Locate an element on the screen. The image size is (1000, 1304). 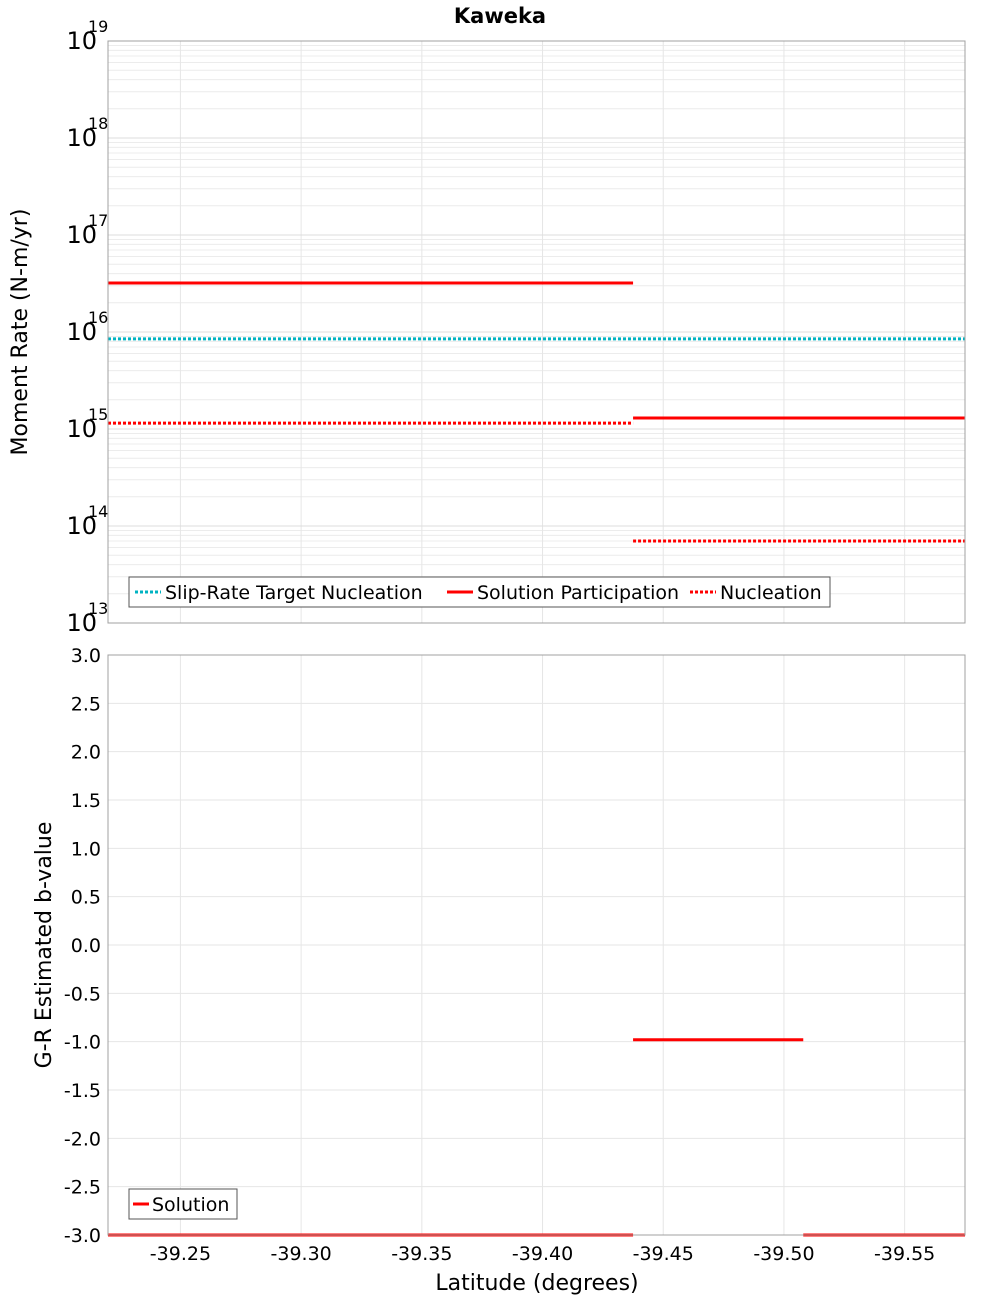
y-tick-label: 2.5 is located at coordinates (86, 704).